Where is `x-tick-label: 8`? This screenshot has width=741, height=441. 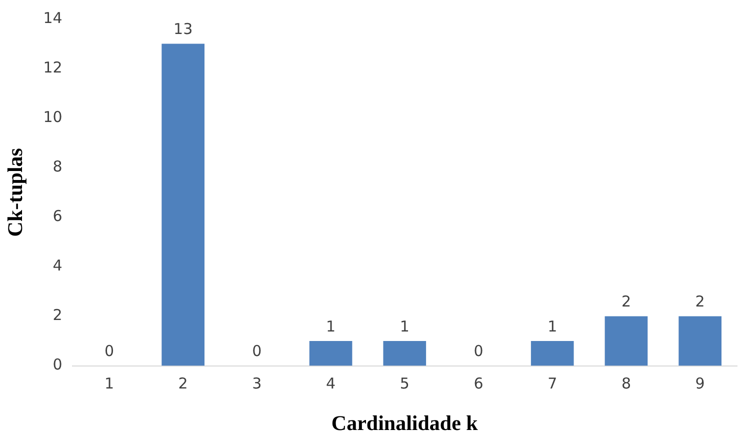 x-tick-label: 8 is located at coordinates (626, 383).